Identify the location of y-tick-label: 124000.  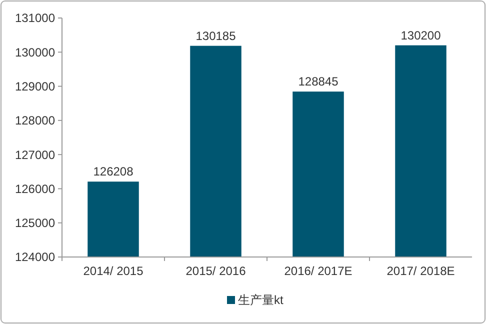
(35, 257).